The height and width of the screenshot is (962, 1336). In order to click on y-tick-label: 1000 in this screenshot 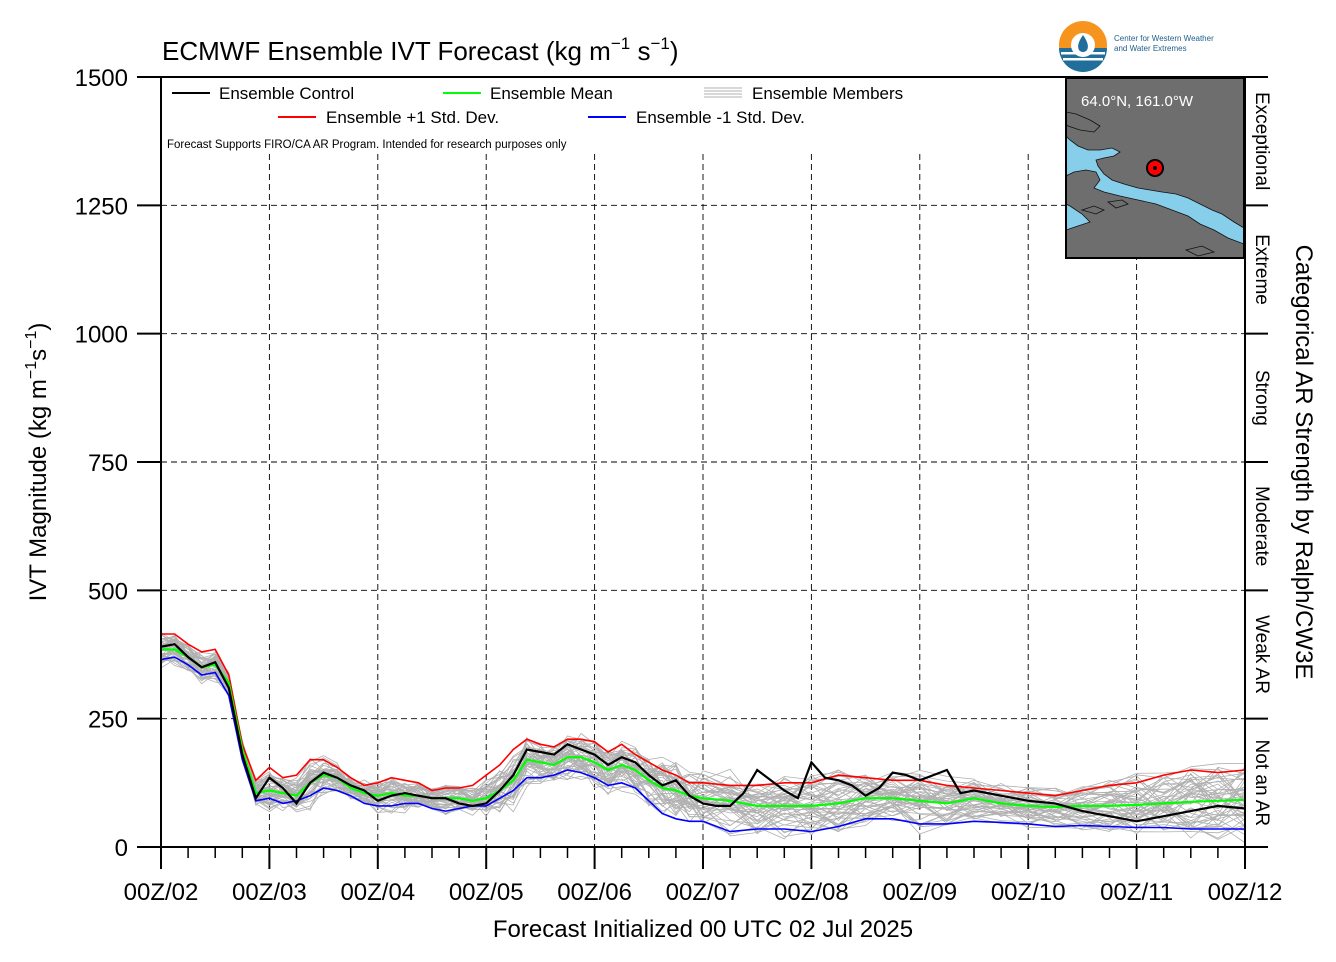, I will do `click(101, 335)`.